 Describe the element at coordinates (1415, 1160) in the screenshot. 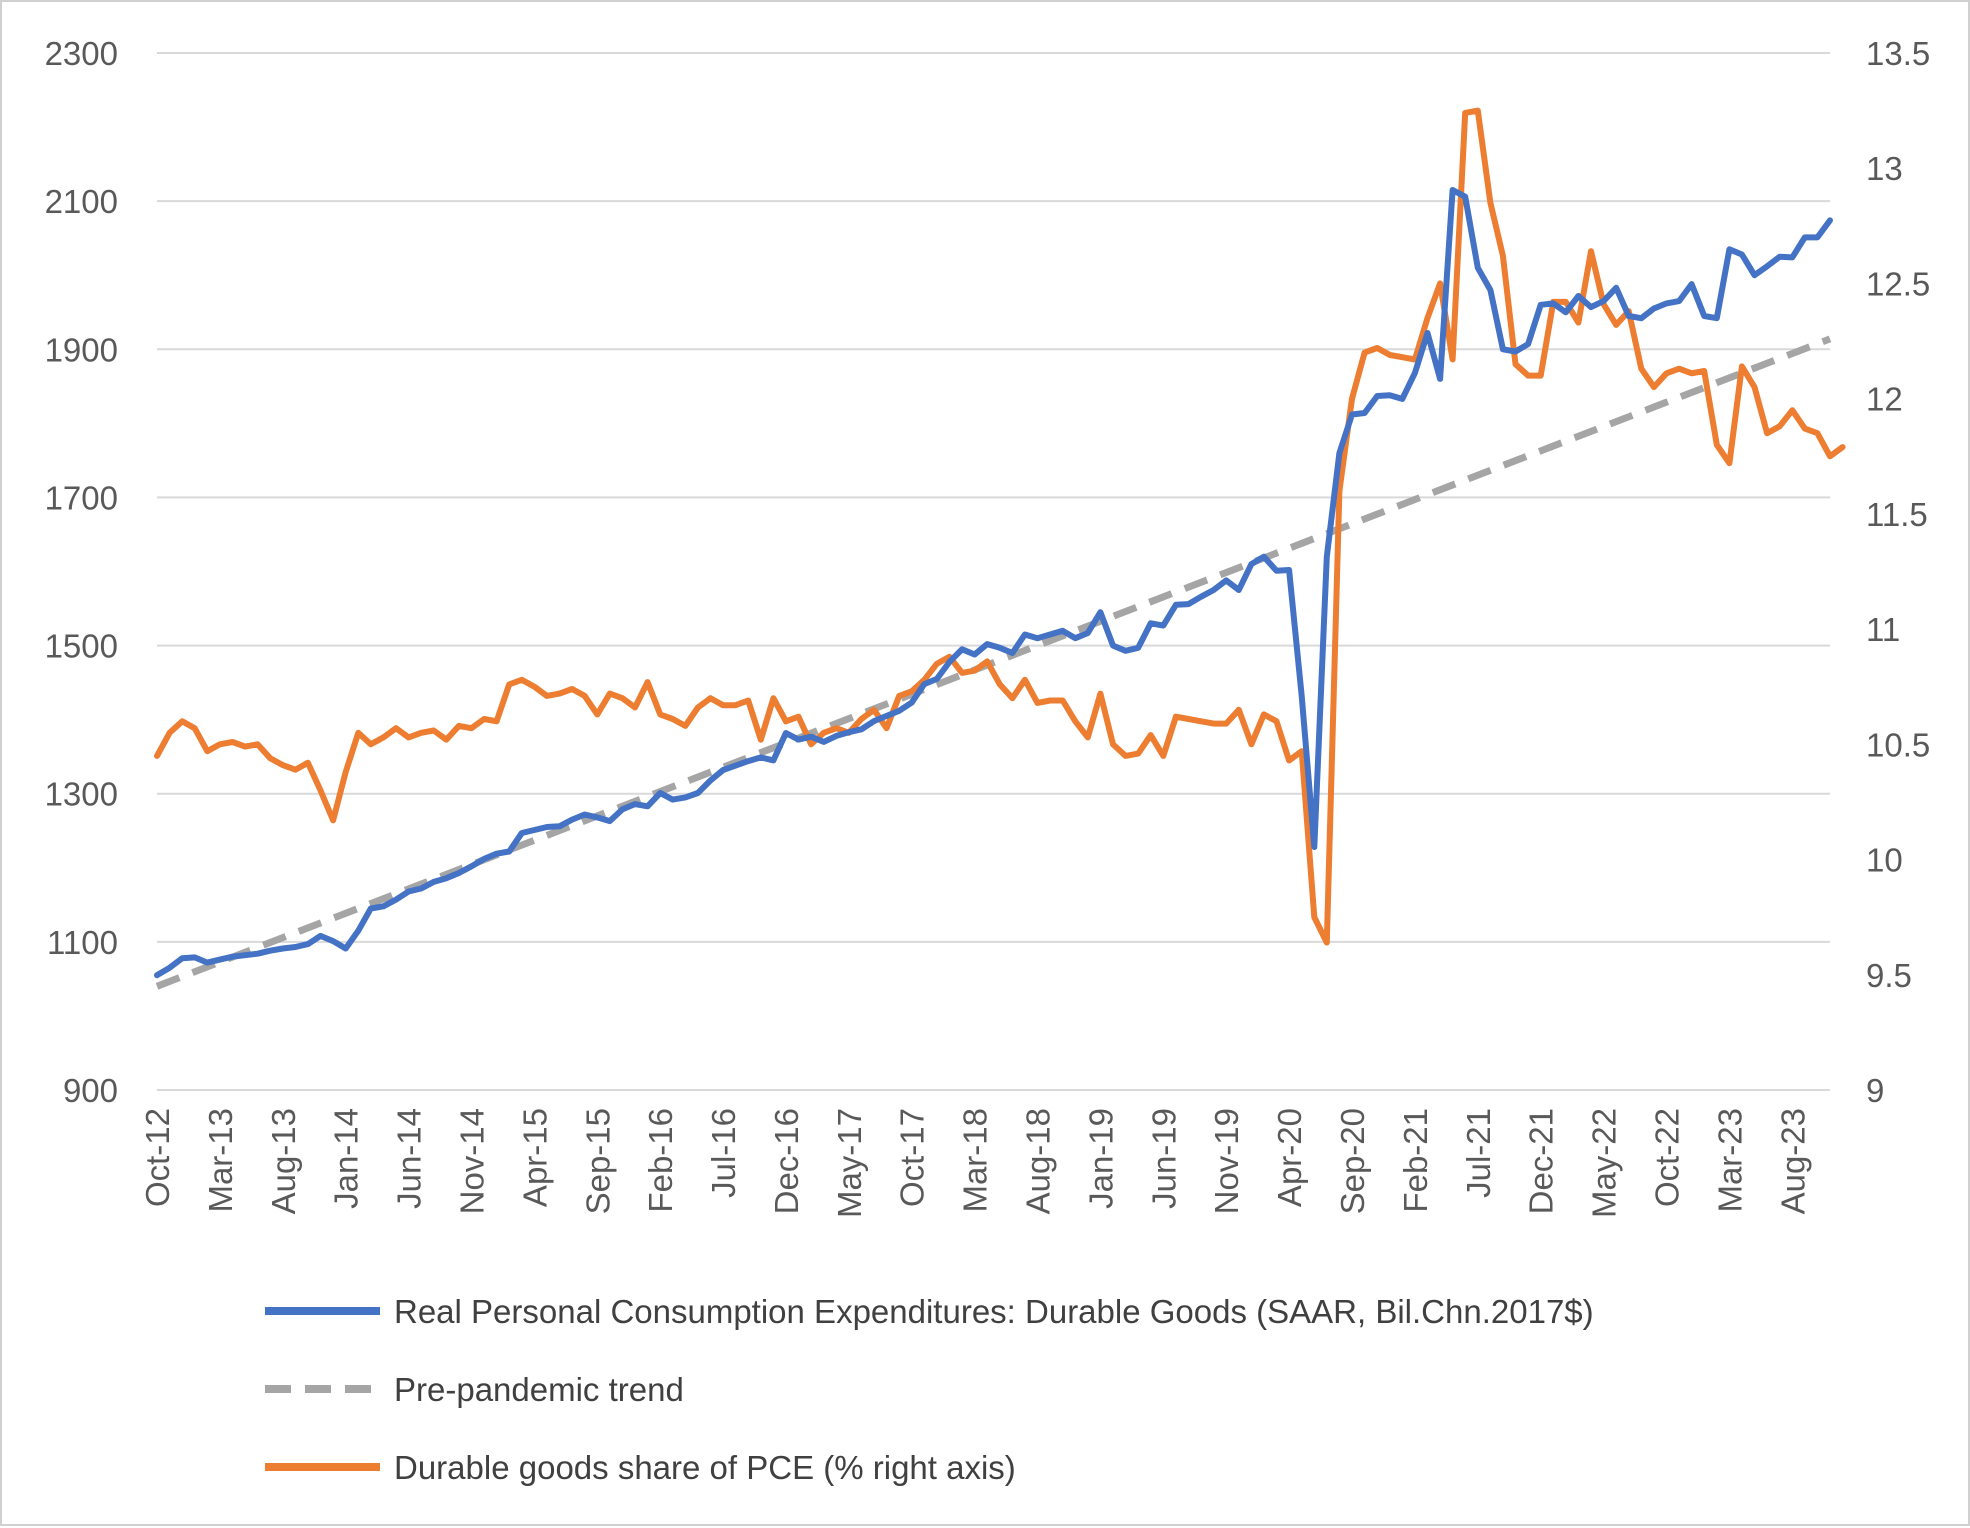

I see `x-tick-label: Feb-21` at that location.